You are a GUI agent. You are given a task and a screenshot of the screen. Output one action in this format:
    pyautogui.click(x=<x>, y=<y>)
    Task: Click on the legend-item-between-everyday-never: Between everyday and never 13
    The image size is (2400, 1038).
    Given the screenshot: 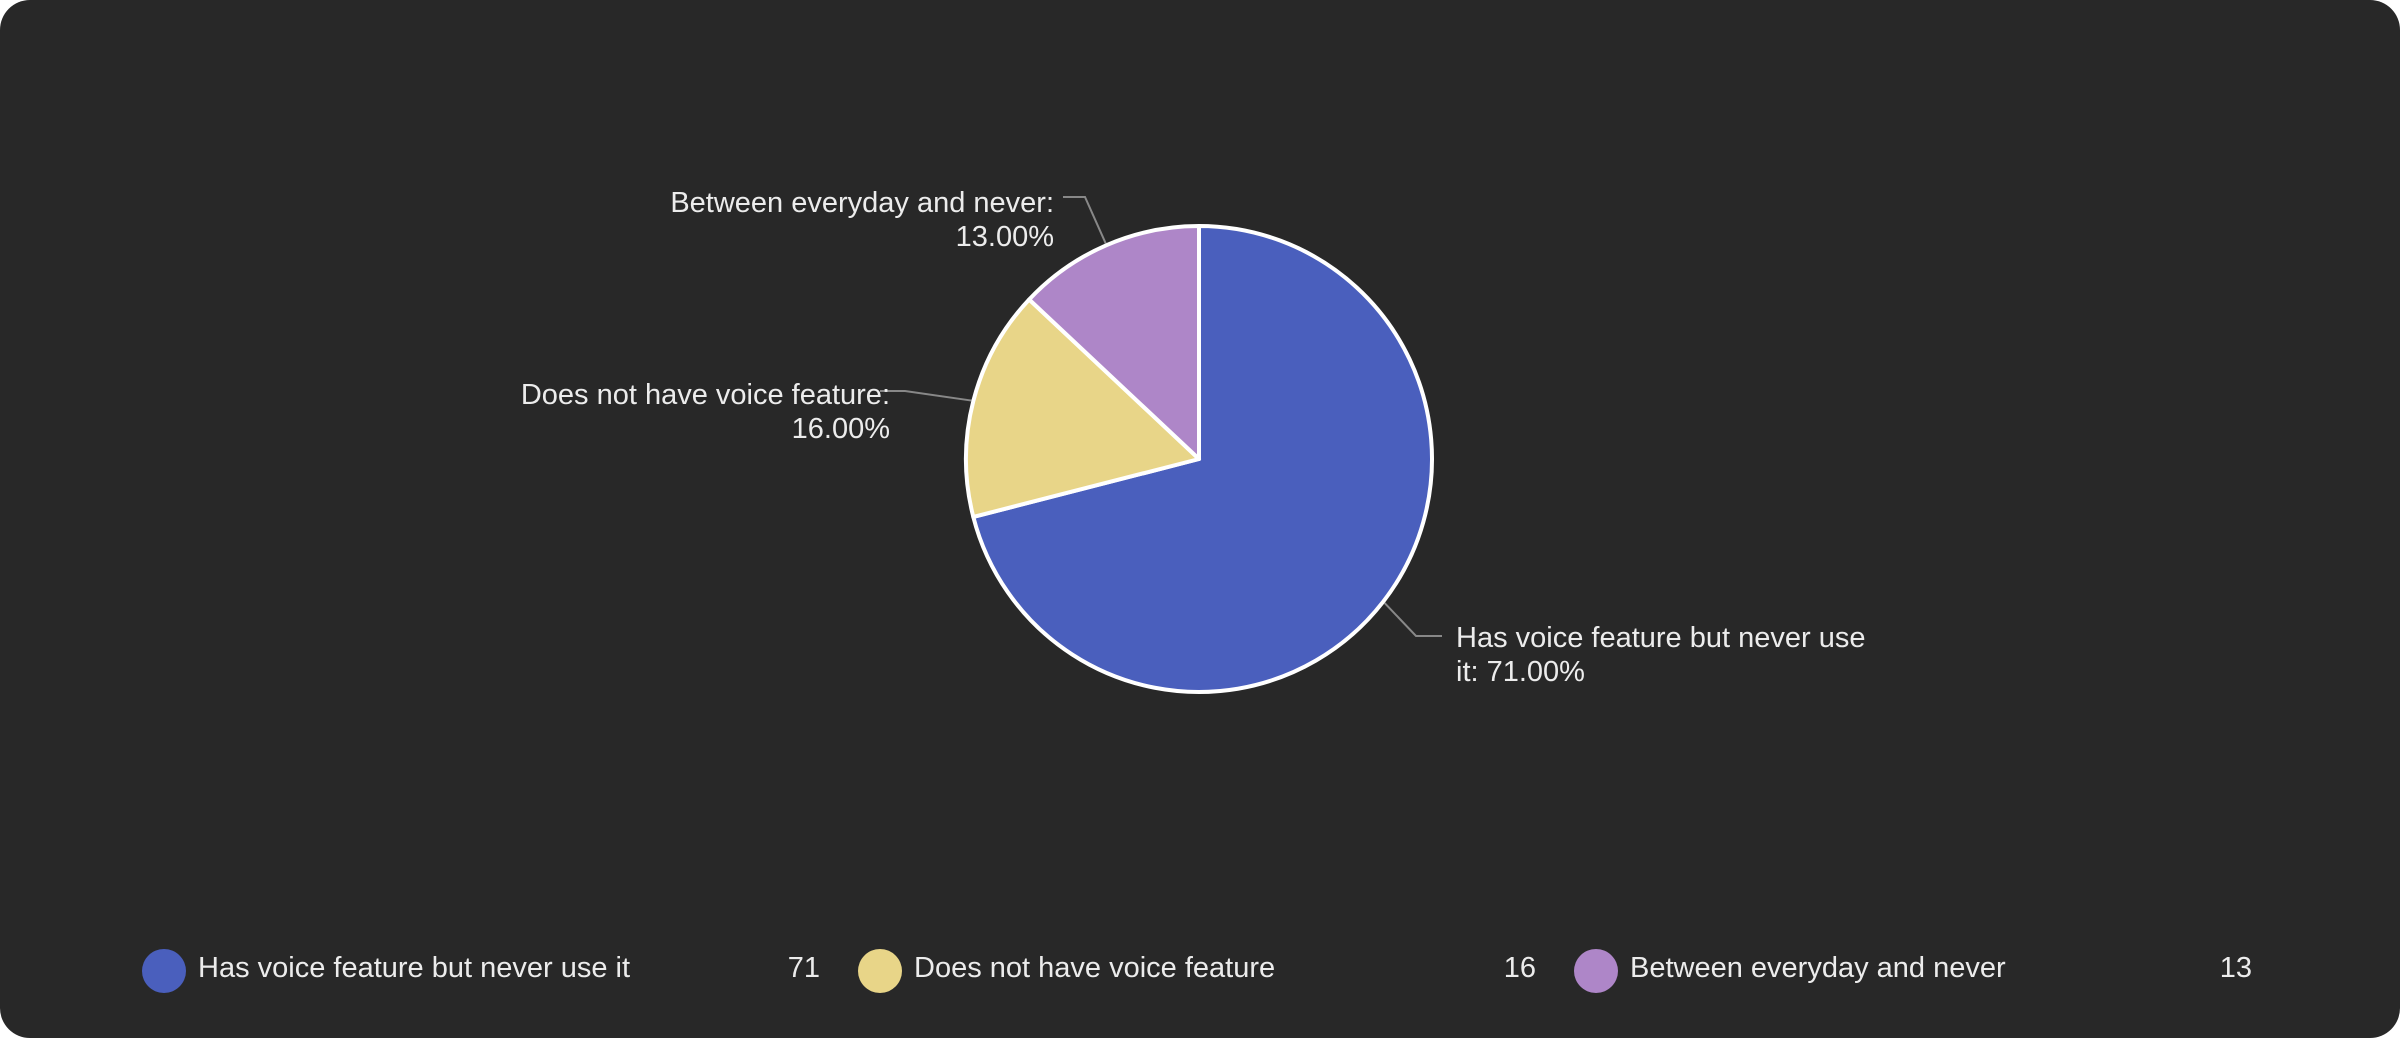 What is the action you would take?
    pyautogui.click(x=1912, y=971)
    